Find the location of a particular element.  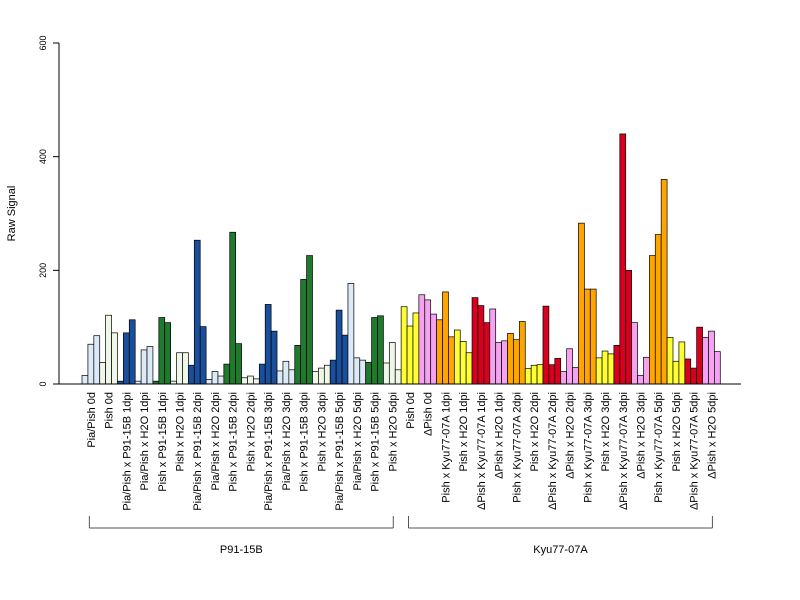

category-label: Pish x Kyu77-07A 2dpi is located at coordinates (517, 447).